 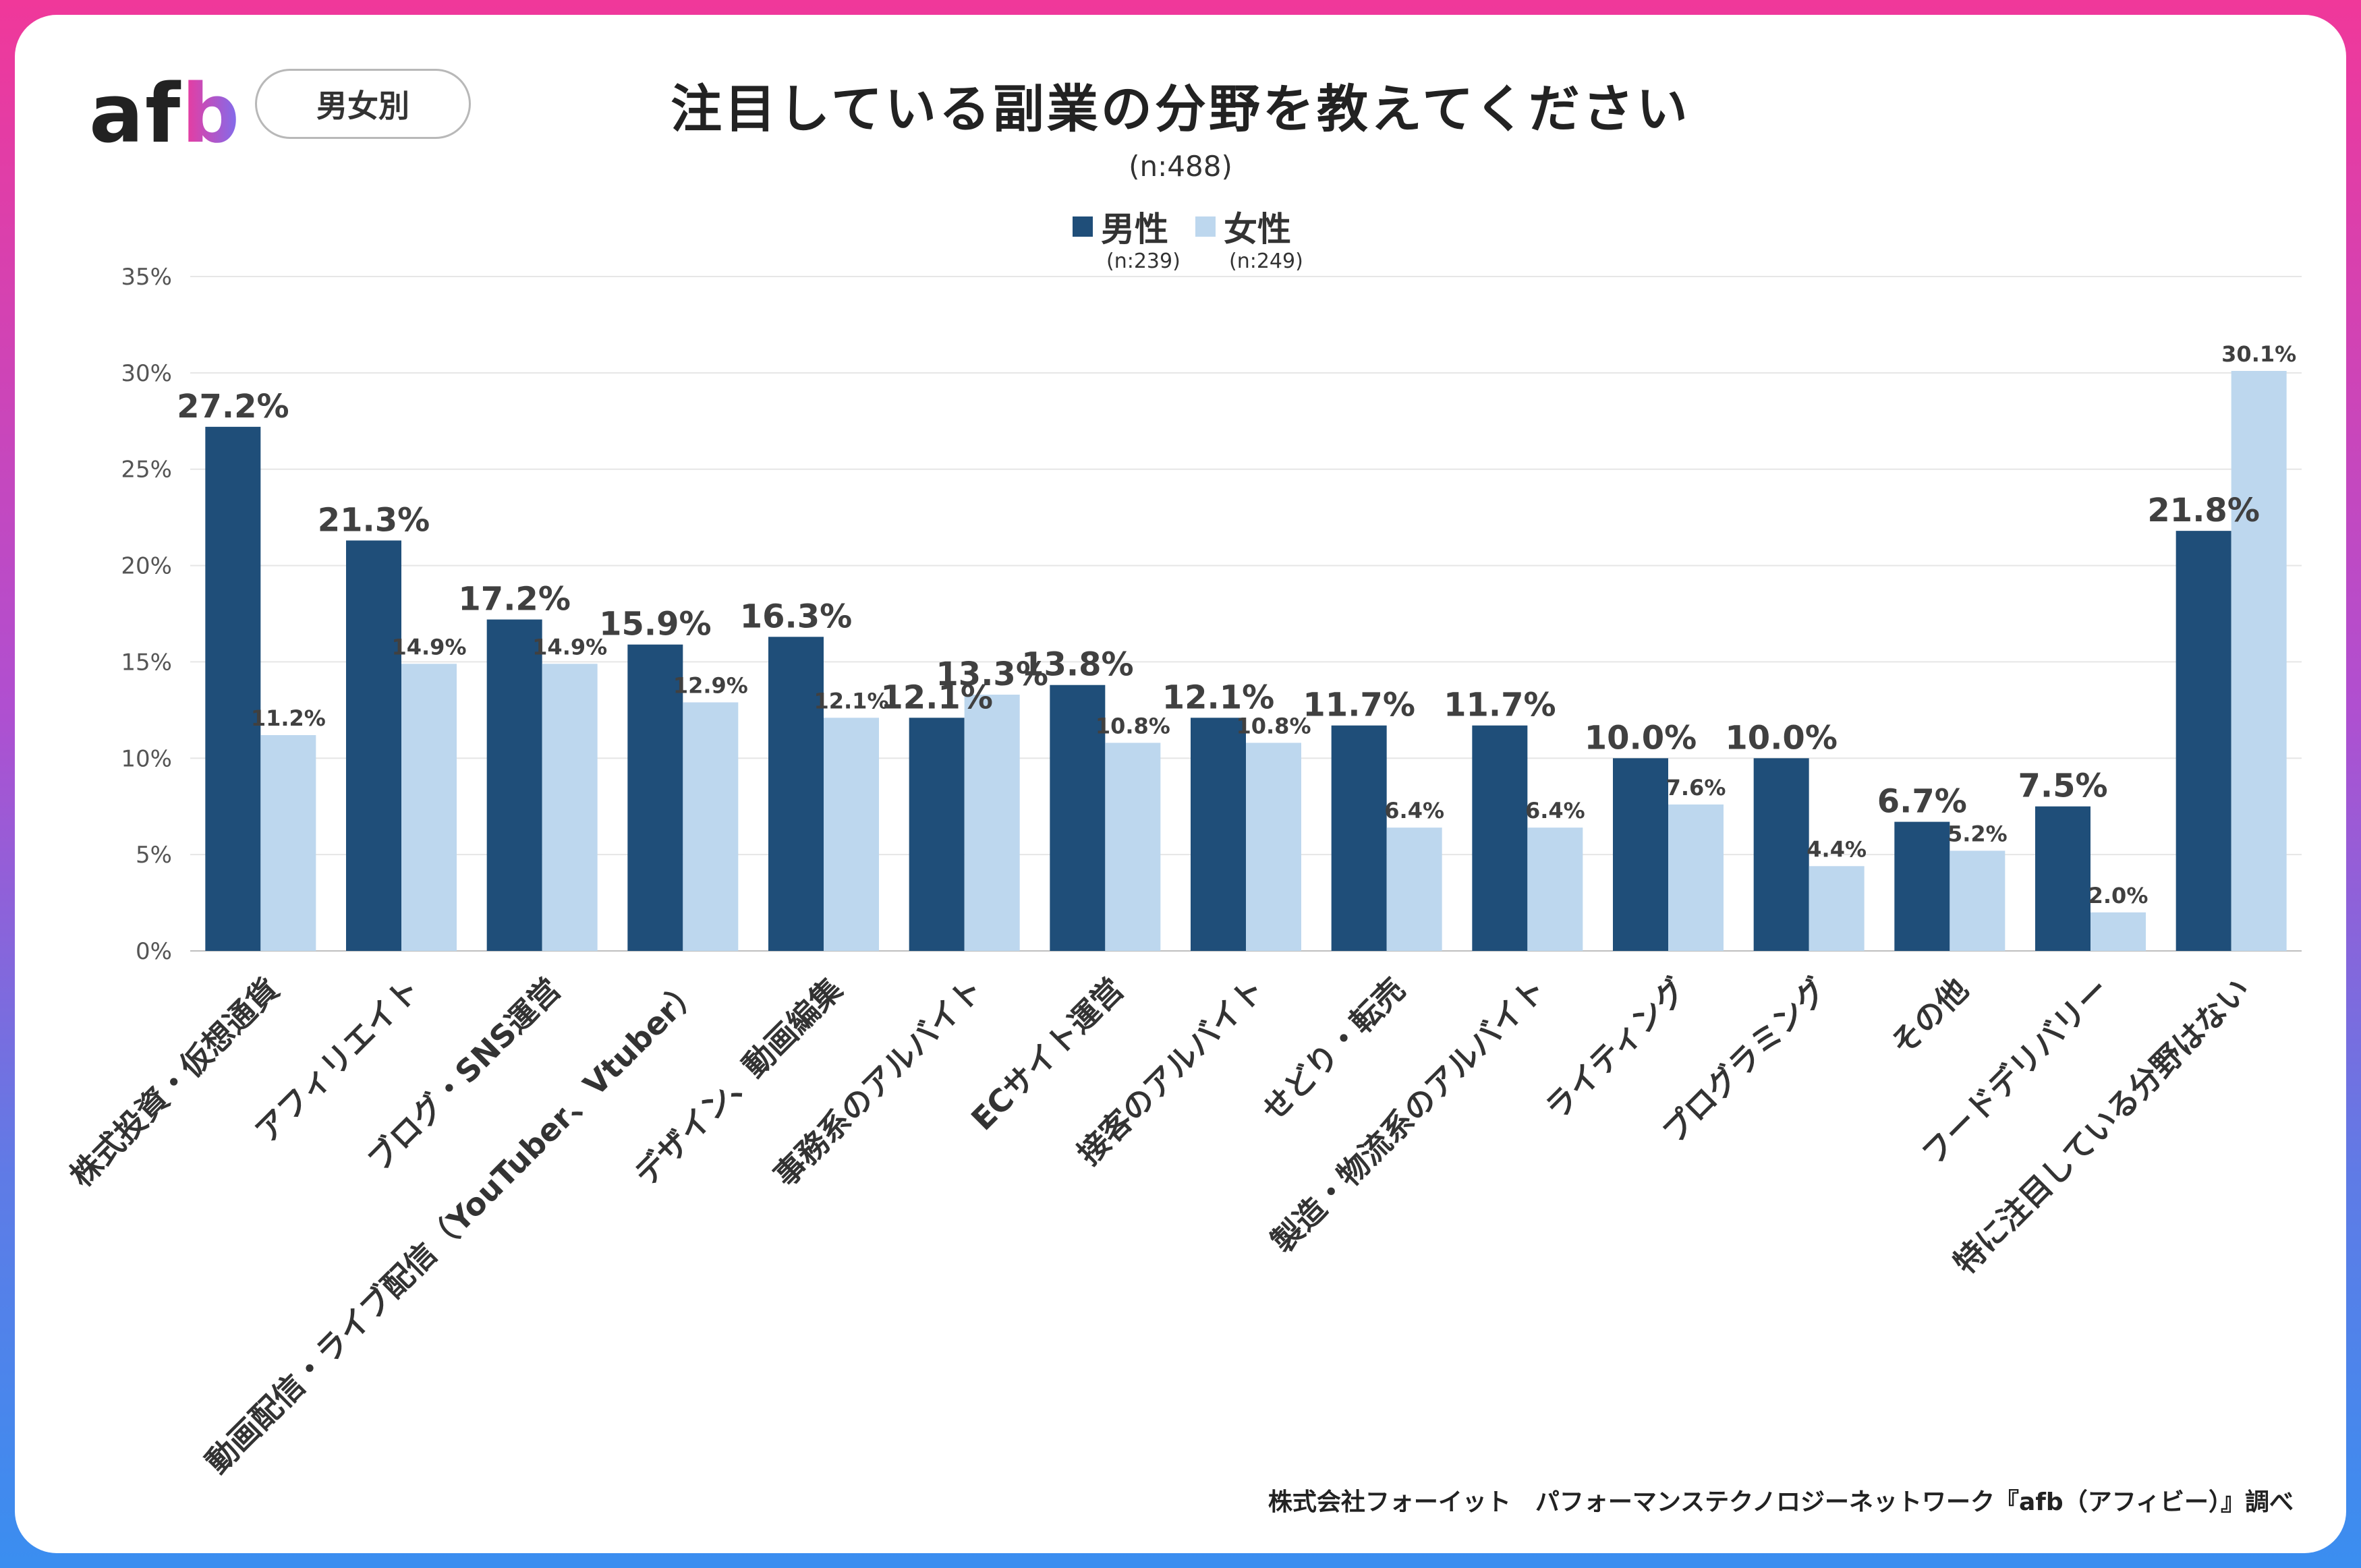 What do you see at coordinates (363, 104) in the screenshot?
I see `gender-filter-pill: 男女別` at bounding box center [363, 104].